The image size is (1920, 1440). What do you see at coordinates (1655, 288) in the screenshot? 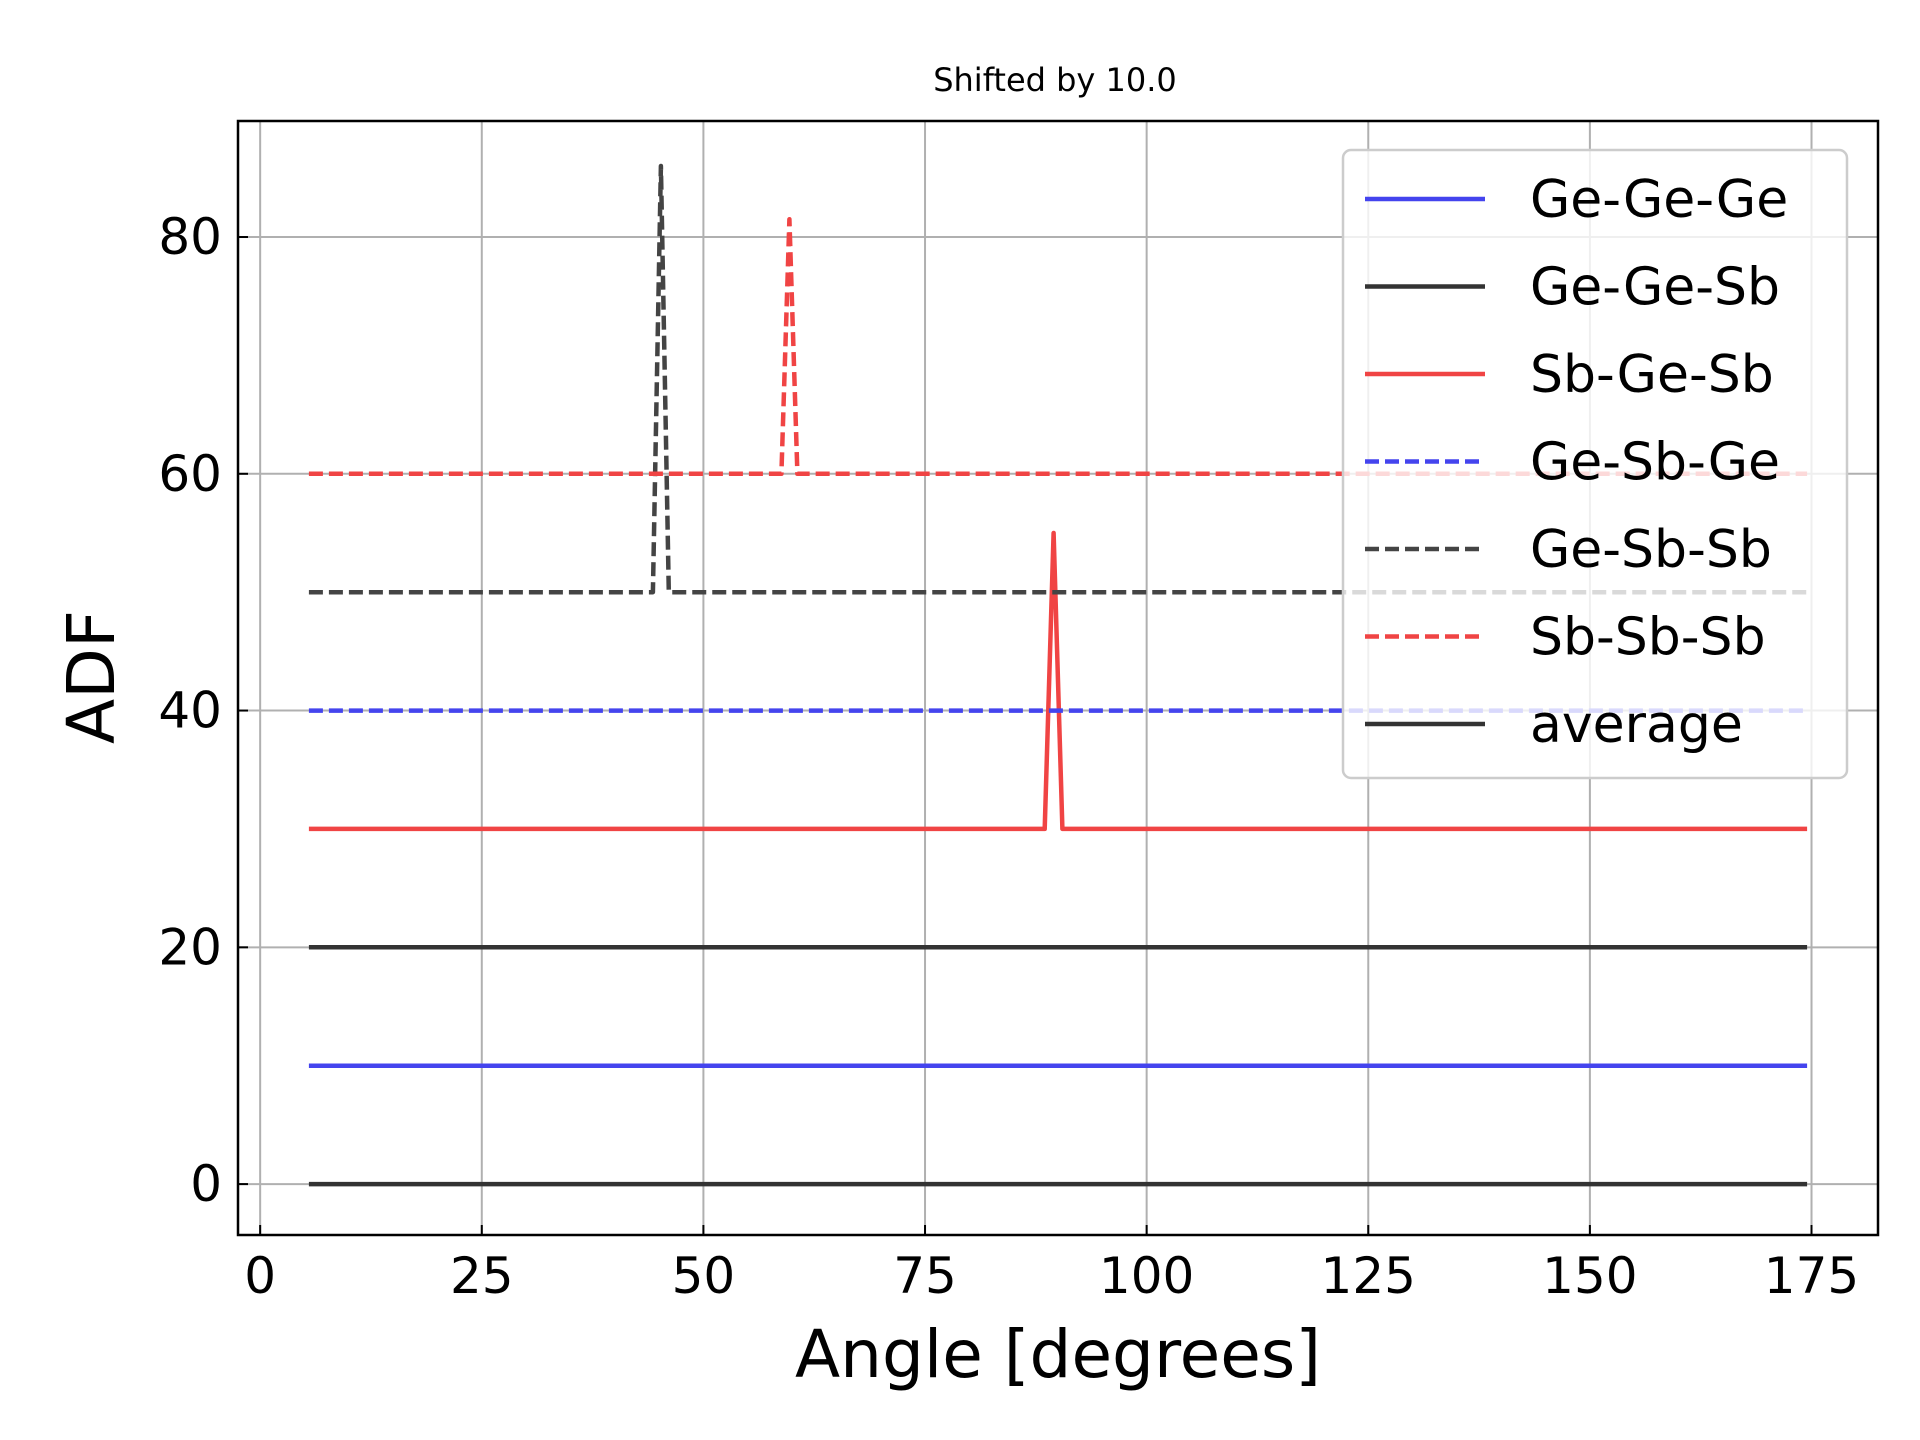
I see `legend-label: Ge-Ge-Sb` at bounding box center [1655, 288].